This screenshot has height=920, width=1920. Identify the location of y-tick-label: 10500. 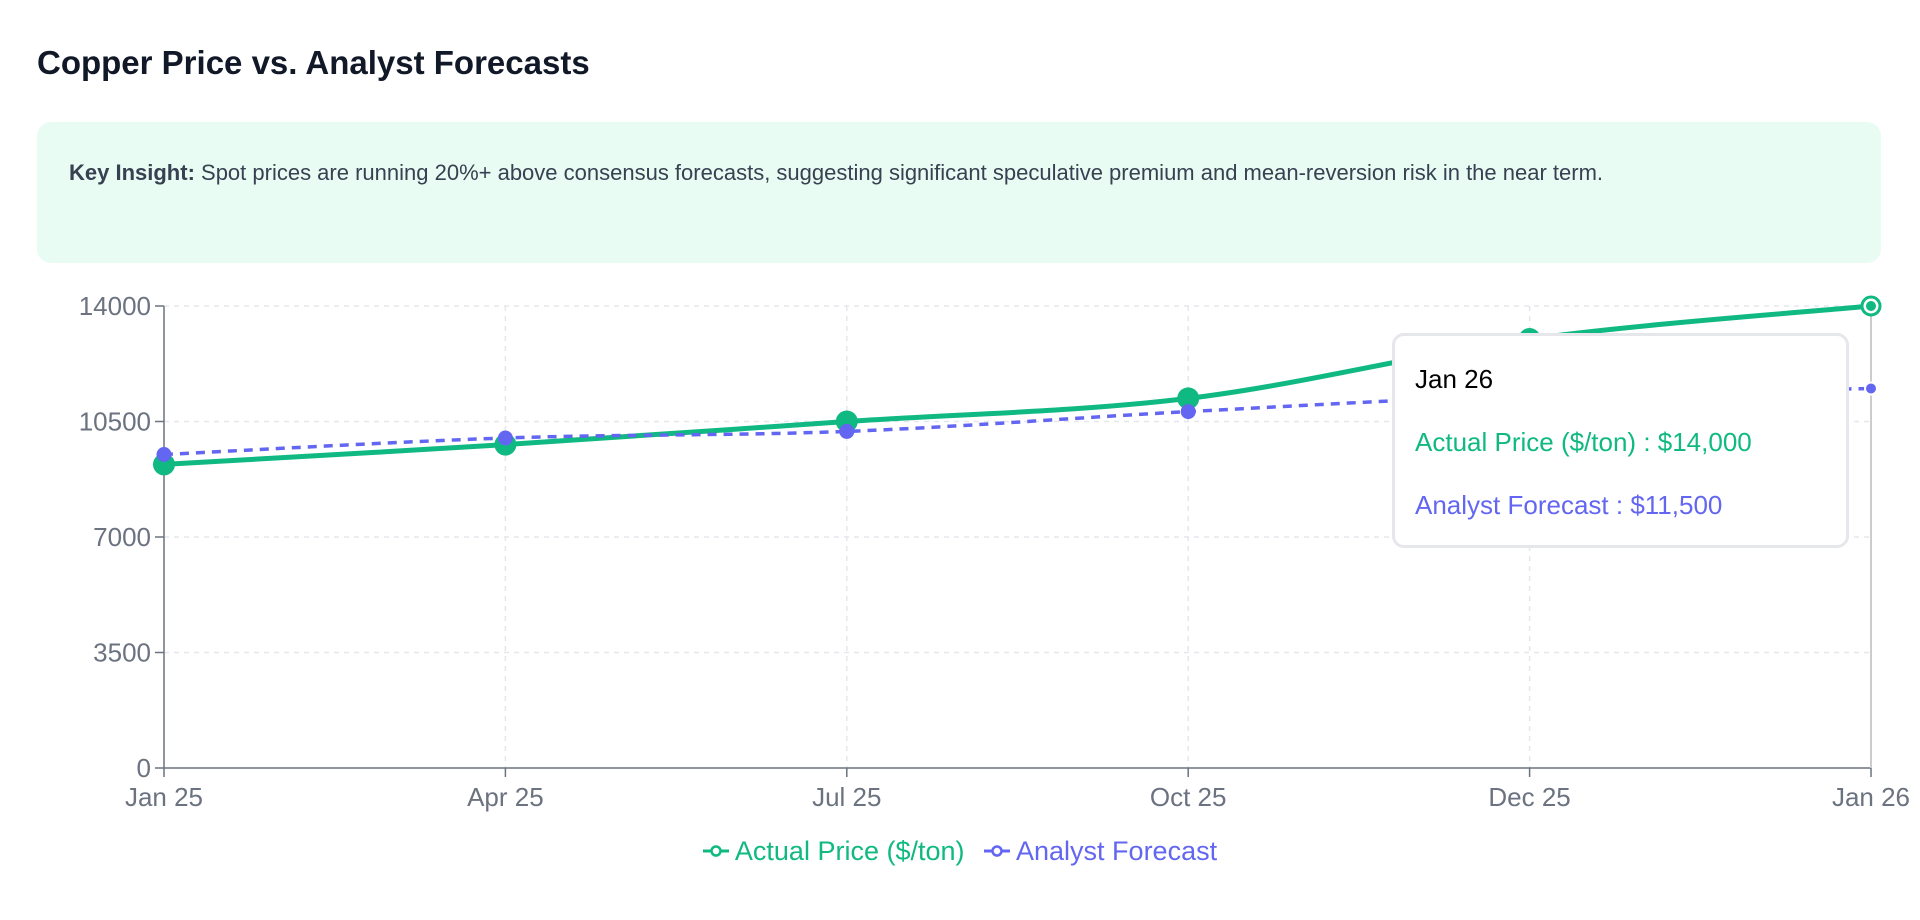
(115, 422).